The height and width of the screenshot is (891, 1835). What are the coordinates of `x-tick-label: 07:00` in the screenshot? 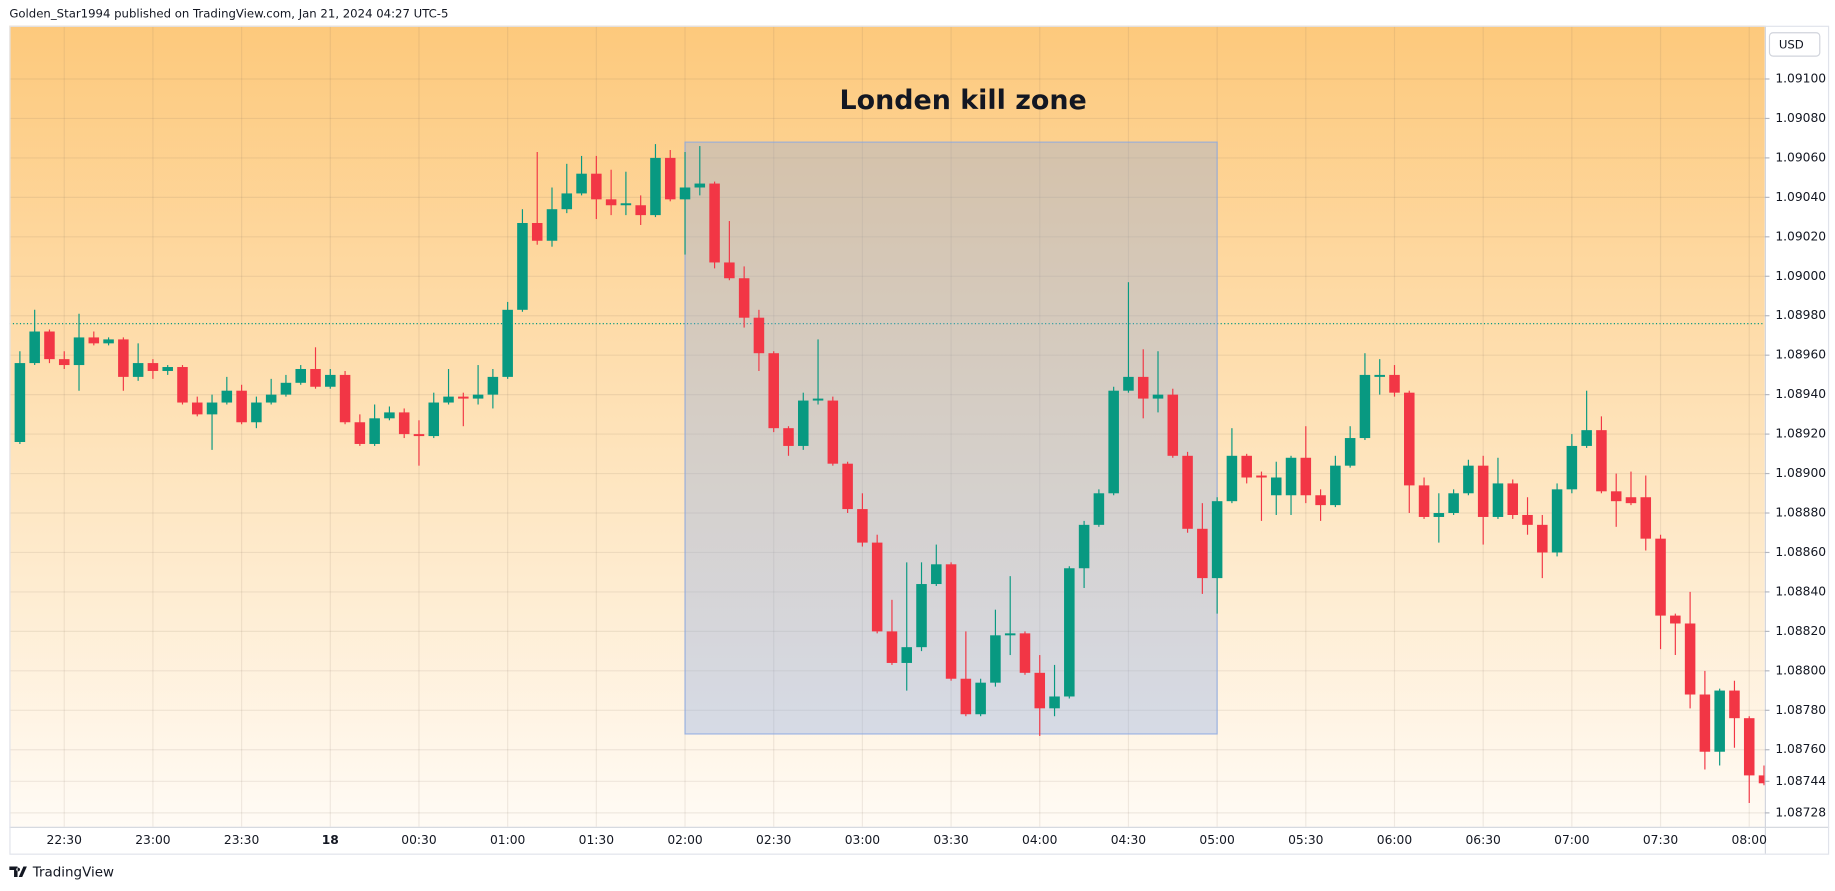 It's located at (1571, 840).